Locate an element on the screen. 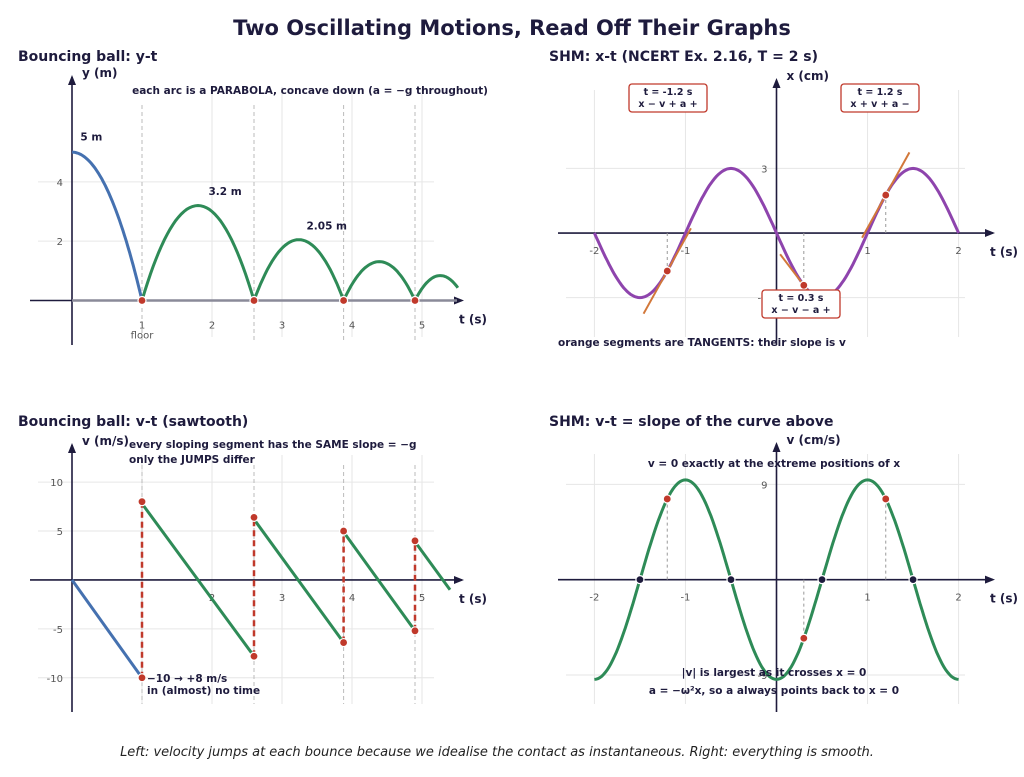  panel-title-shm-vt: SHM: v-t = slope of the curve above is located at coordinates (691, 422).